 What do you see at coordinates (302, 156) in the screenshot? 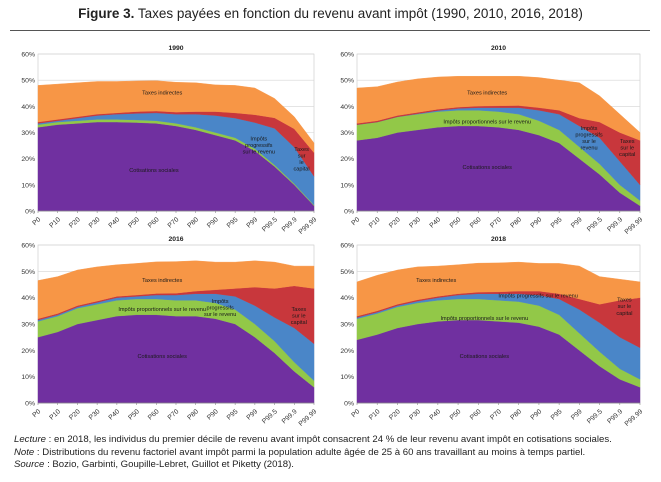
I see `chart-1990-label-line: sur` at bounding box center [302, 156].